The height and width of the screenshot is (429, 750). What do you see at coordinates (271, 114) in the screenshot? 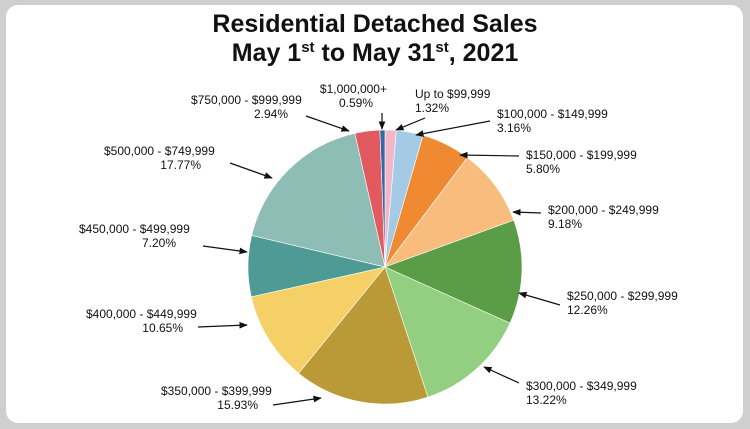
I see `slice-percent-label: 2.94%` at bounding box center [271, 114].